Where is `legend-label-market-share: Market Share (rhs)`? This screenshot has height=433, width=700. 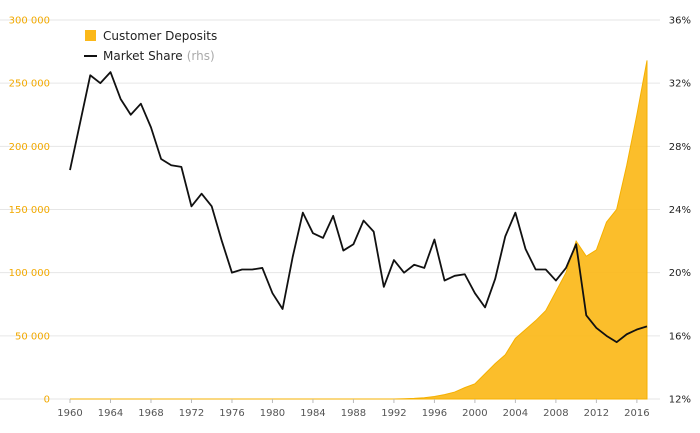
legend-label-market-share: Market Share (rhs) is located at coordinates (159, 56).